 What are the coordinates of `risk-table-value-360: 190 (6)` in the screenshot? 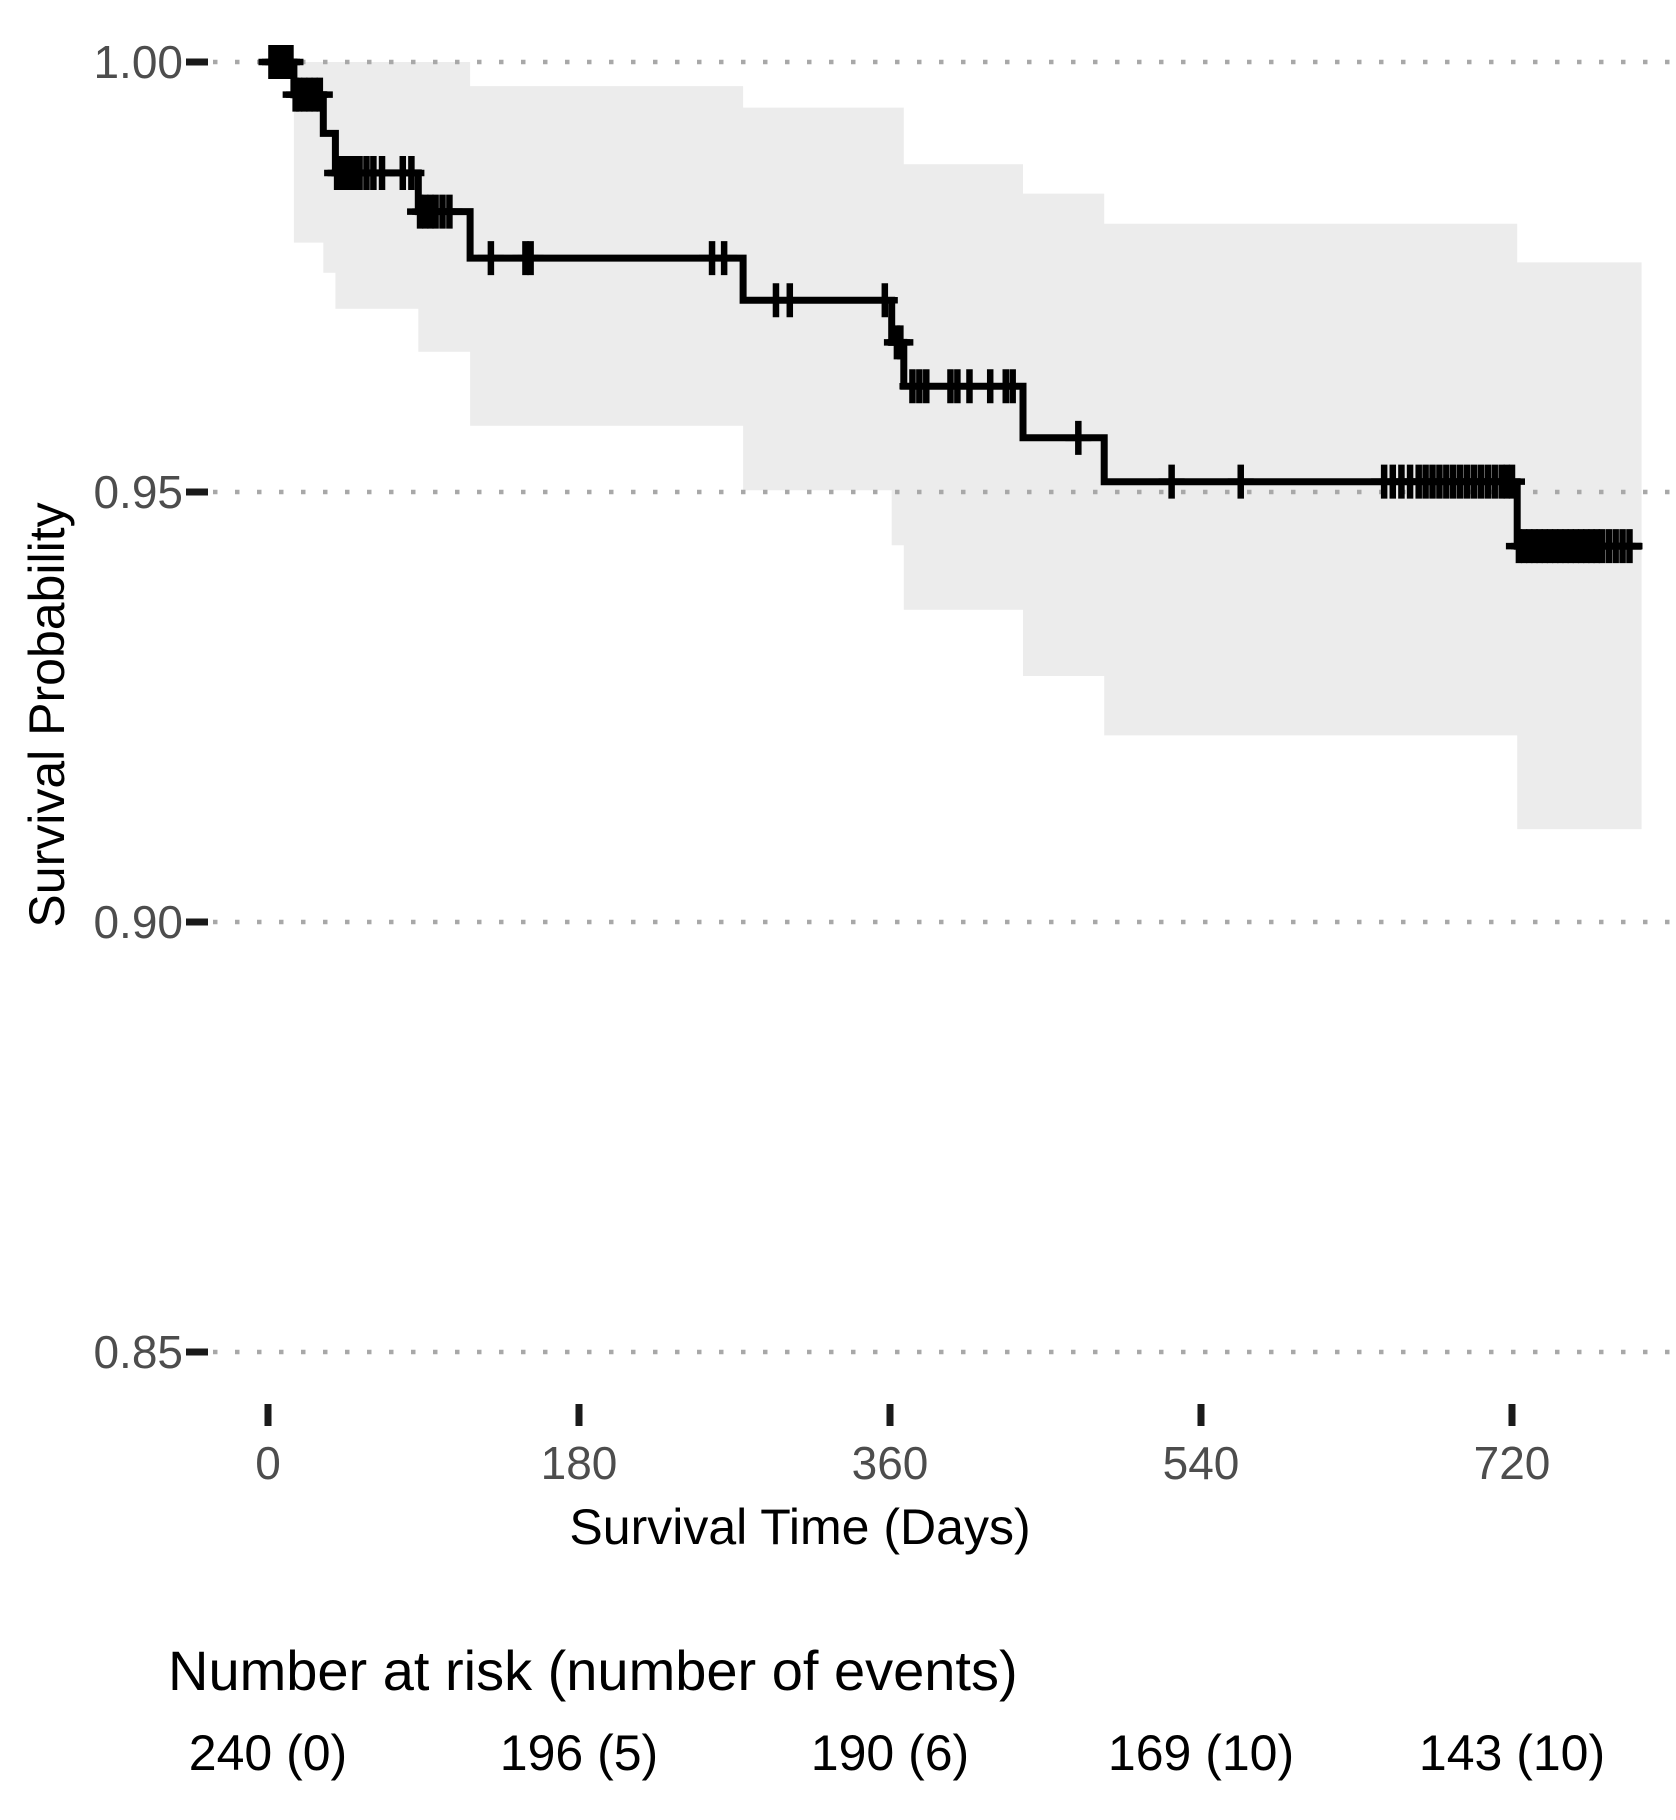 It's located at (890, 1753).